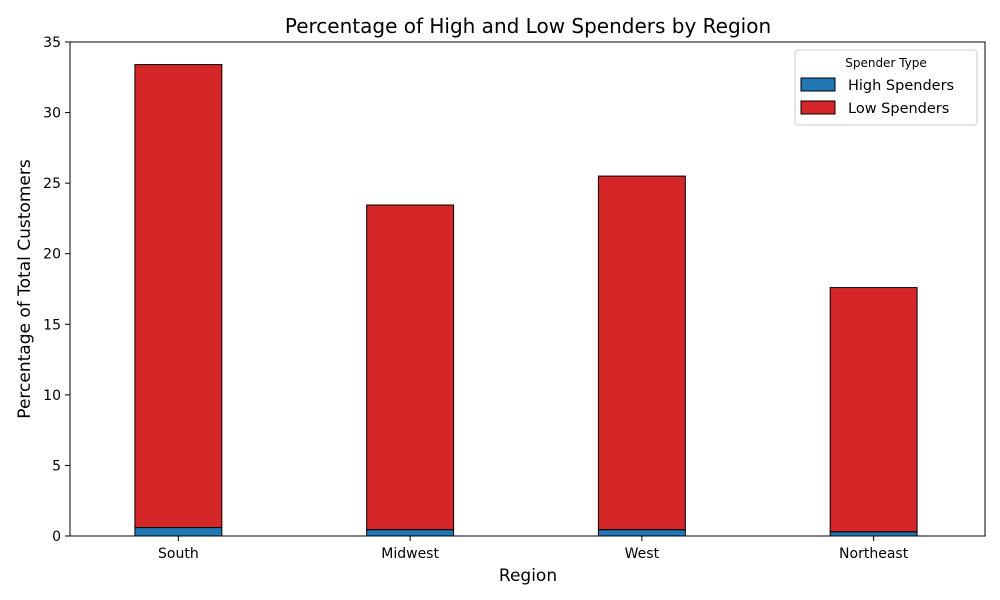 This screenshot has width=1000, height=600. Describe the element at coordinates (898, 109) in the screenshot. I see `legend-label-low-spenders: Low Spenders` at that location.